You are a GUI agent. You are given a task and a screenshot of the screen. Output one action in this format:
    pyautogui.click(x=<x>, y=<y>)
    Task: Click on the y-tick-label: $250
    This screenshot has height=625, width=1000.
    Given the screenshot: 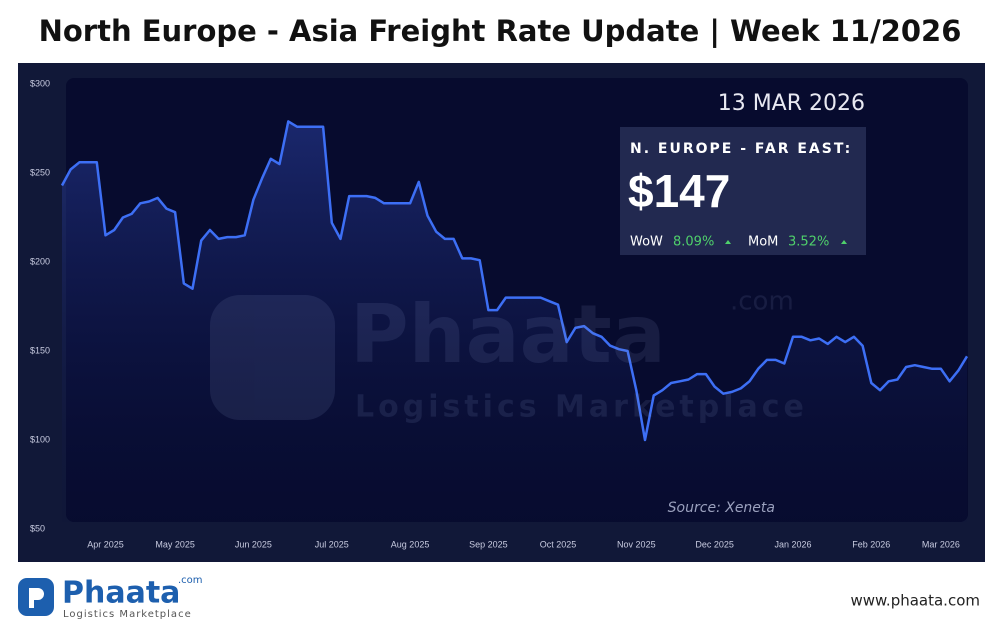 What is the action you would take?
    pyautogui.click(x=40, y=172)
    